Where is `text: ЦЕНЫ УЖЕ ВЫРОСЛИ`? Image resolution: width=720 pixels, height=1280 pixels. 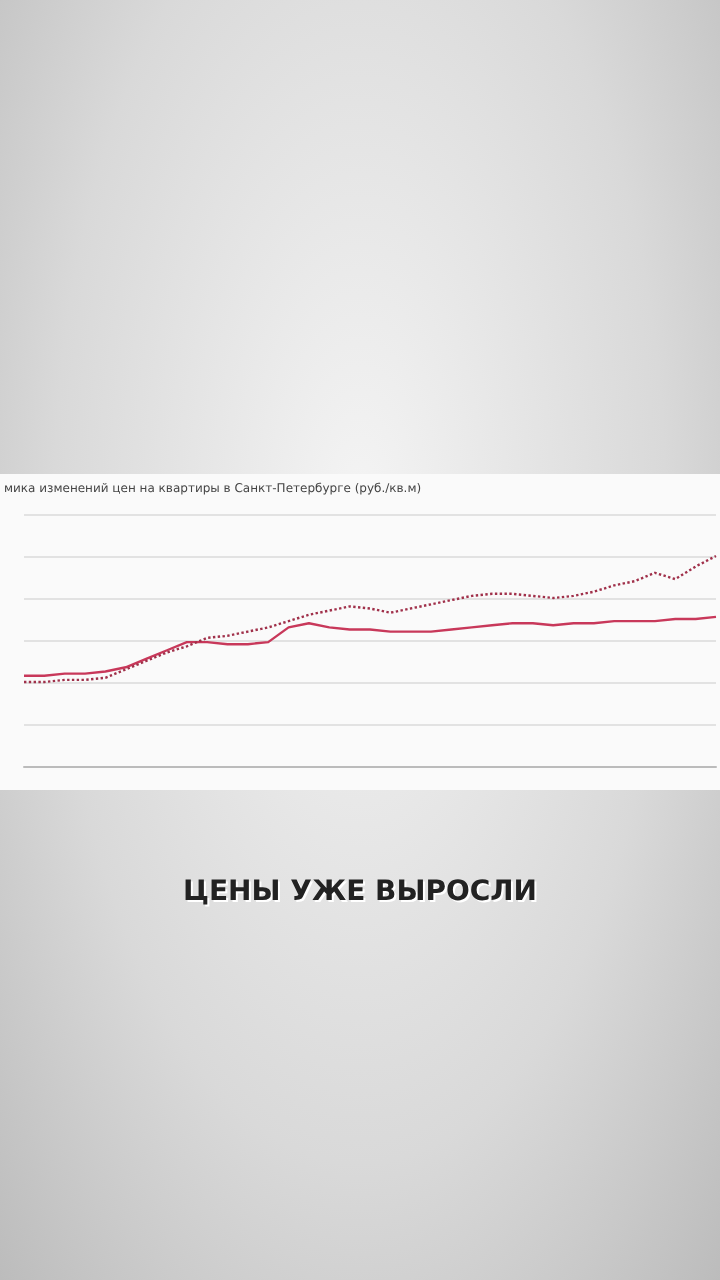
text: ЦЕНЫ УЖЕ ВЫРОСЛИ is located at coordinates (360, 892).